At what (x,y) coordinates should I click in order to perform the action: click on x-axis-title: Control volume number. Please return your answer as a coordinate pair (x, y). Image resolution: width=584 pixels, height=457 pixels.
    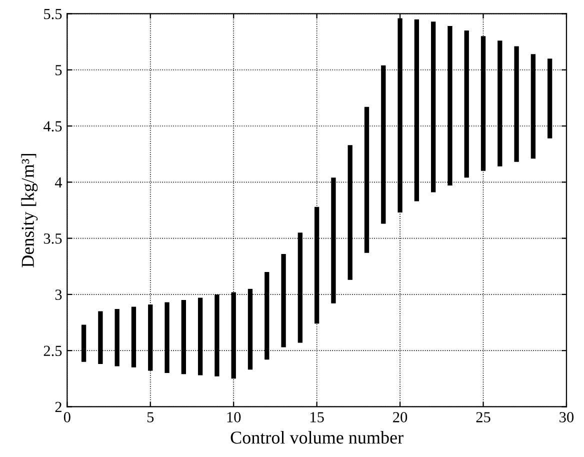
    Looking at the image, I should click on (317, 437).